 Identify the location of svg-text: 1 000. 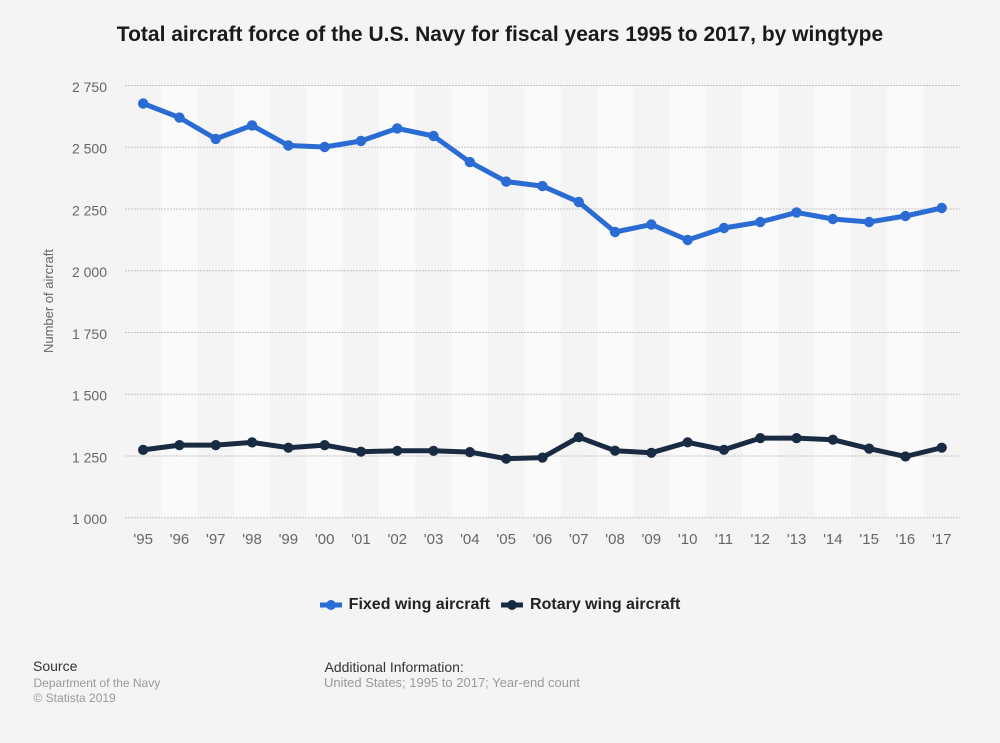
(89, 519).